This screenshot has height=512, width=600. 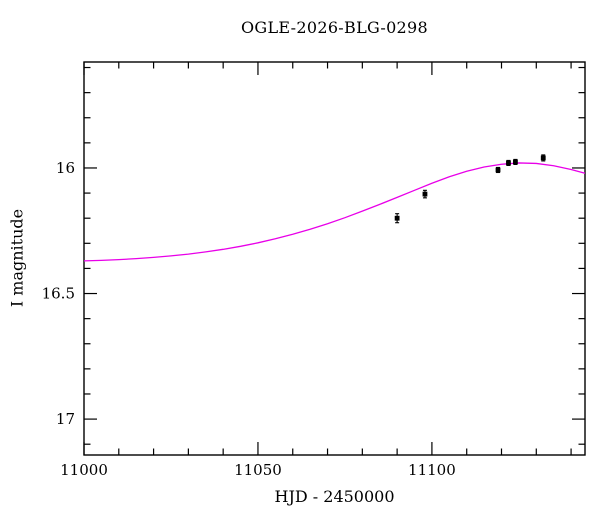 I want to click on x-tick-label: 11100, so click(x=432, y=470).